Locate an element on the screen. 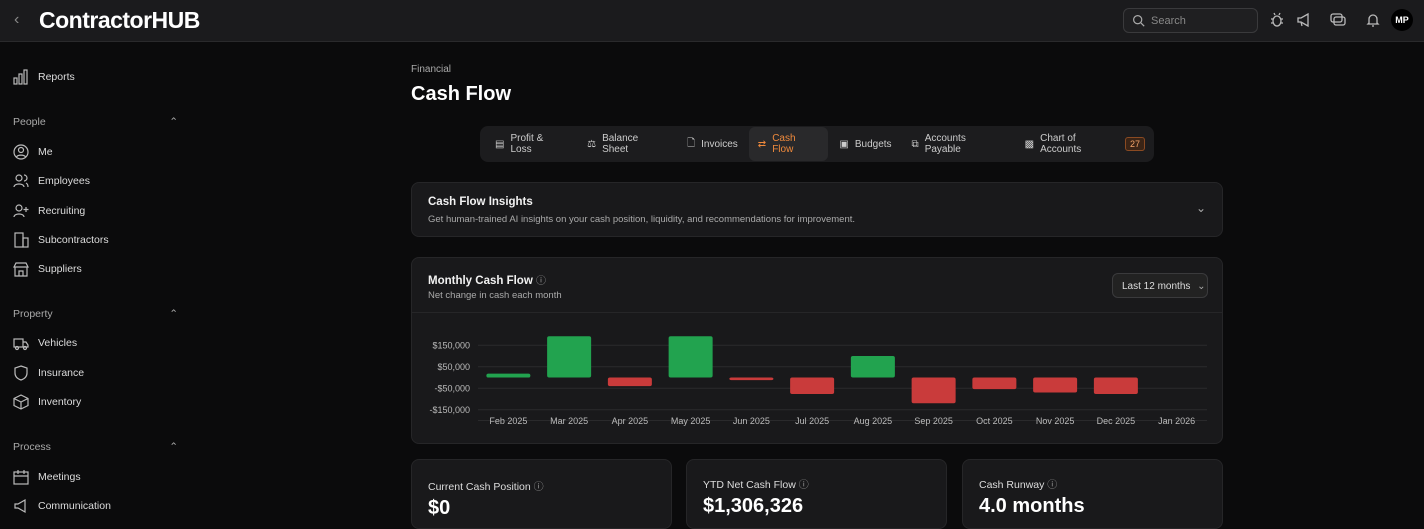 The height and width of the screenshot is (529, 1424). sidebar-item-meetings: Meetings is located at coordinates (47, 477).